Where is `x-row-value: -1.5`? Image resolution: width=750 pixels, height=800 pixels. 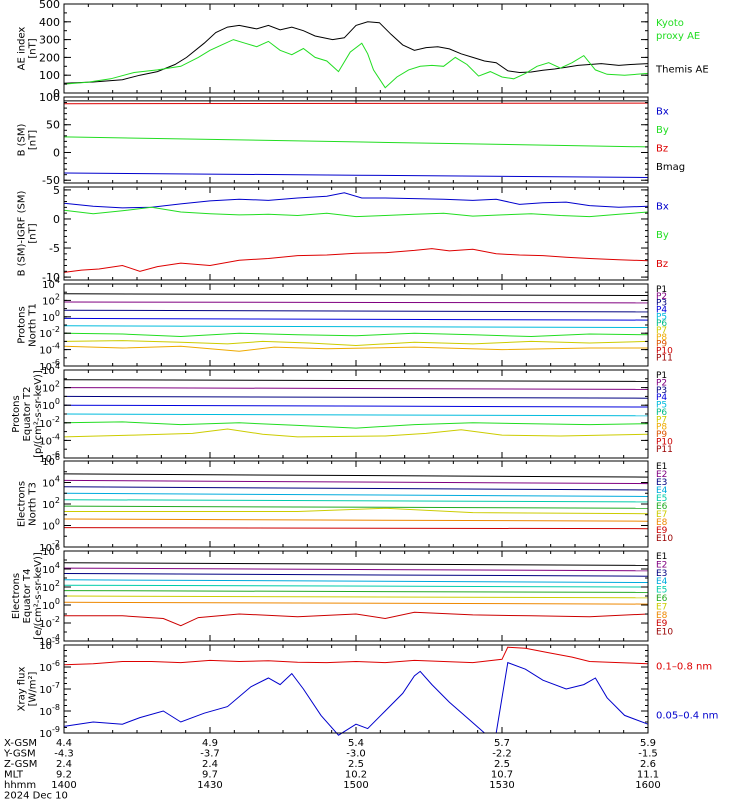
x-row-value: -1.5 is located at coordinates (648, 754).